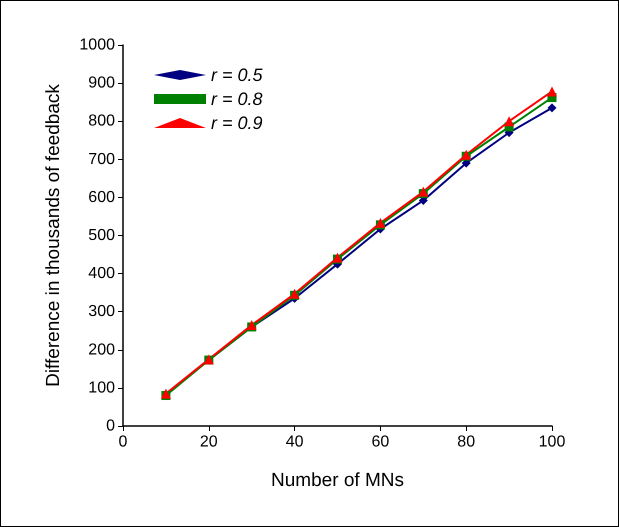 Image resolution: width=619 pixels, height=527 pixels. What do you see at coordinates (466, 442) in the screenshot?
I see `x-tick-label: 80` at bounding box center [466, 442].